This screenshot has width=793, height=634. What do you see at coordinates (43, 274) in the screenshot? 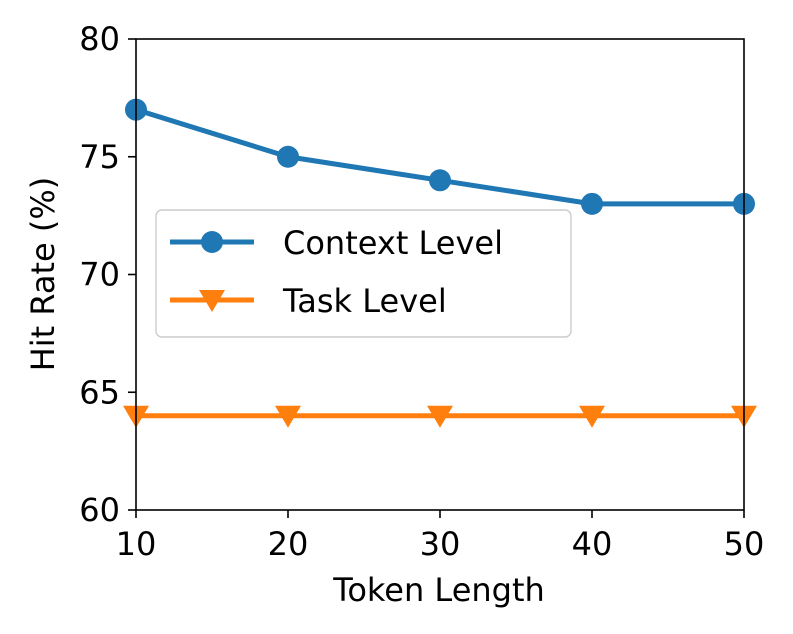
I see `y-axis-title: Hit Rate (%)` at bounding box center [43, 274].